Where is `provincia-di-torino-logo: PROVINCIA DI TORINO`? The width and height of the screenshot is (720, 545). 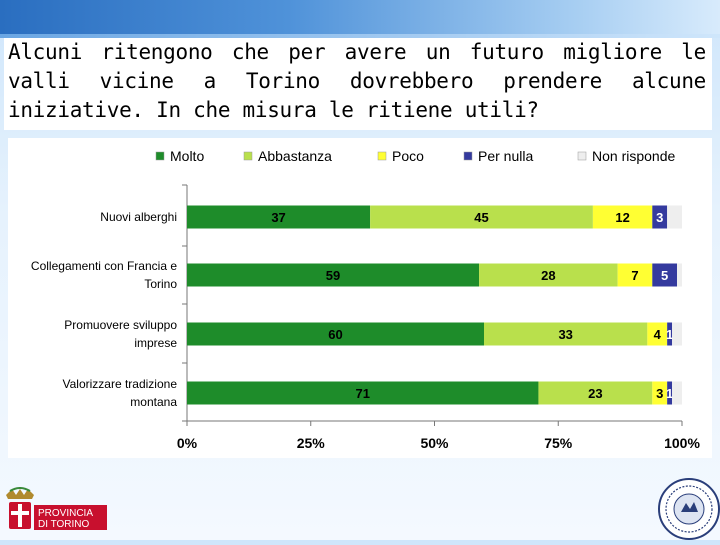 provincia-di-torino-logo: PROVINCIA DI TORINO is located at coordinates (56, 512).